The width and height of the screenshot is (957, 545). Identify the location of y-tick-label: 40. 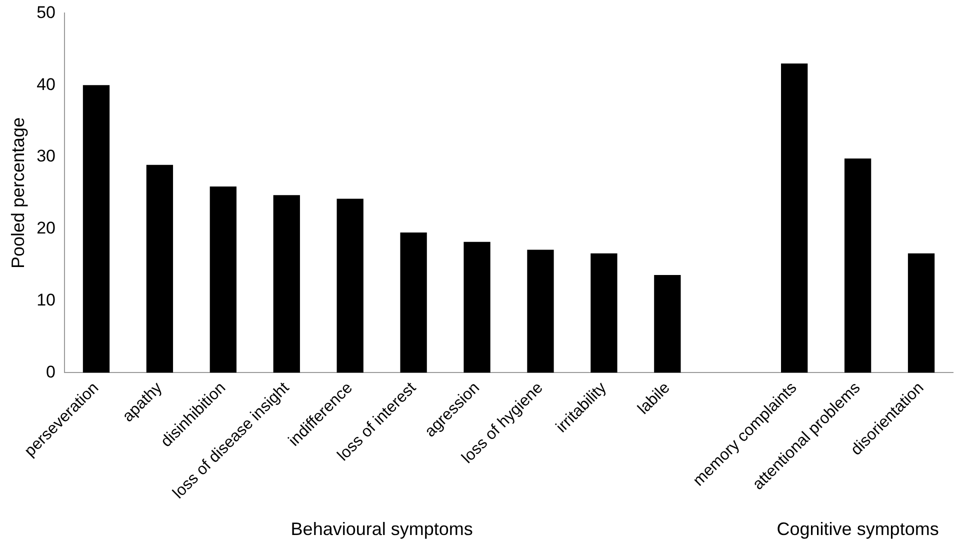
(46, 84).